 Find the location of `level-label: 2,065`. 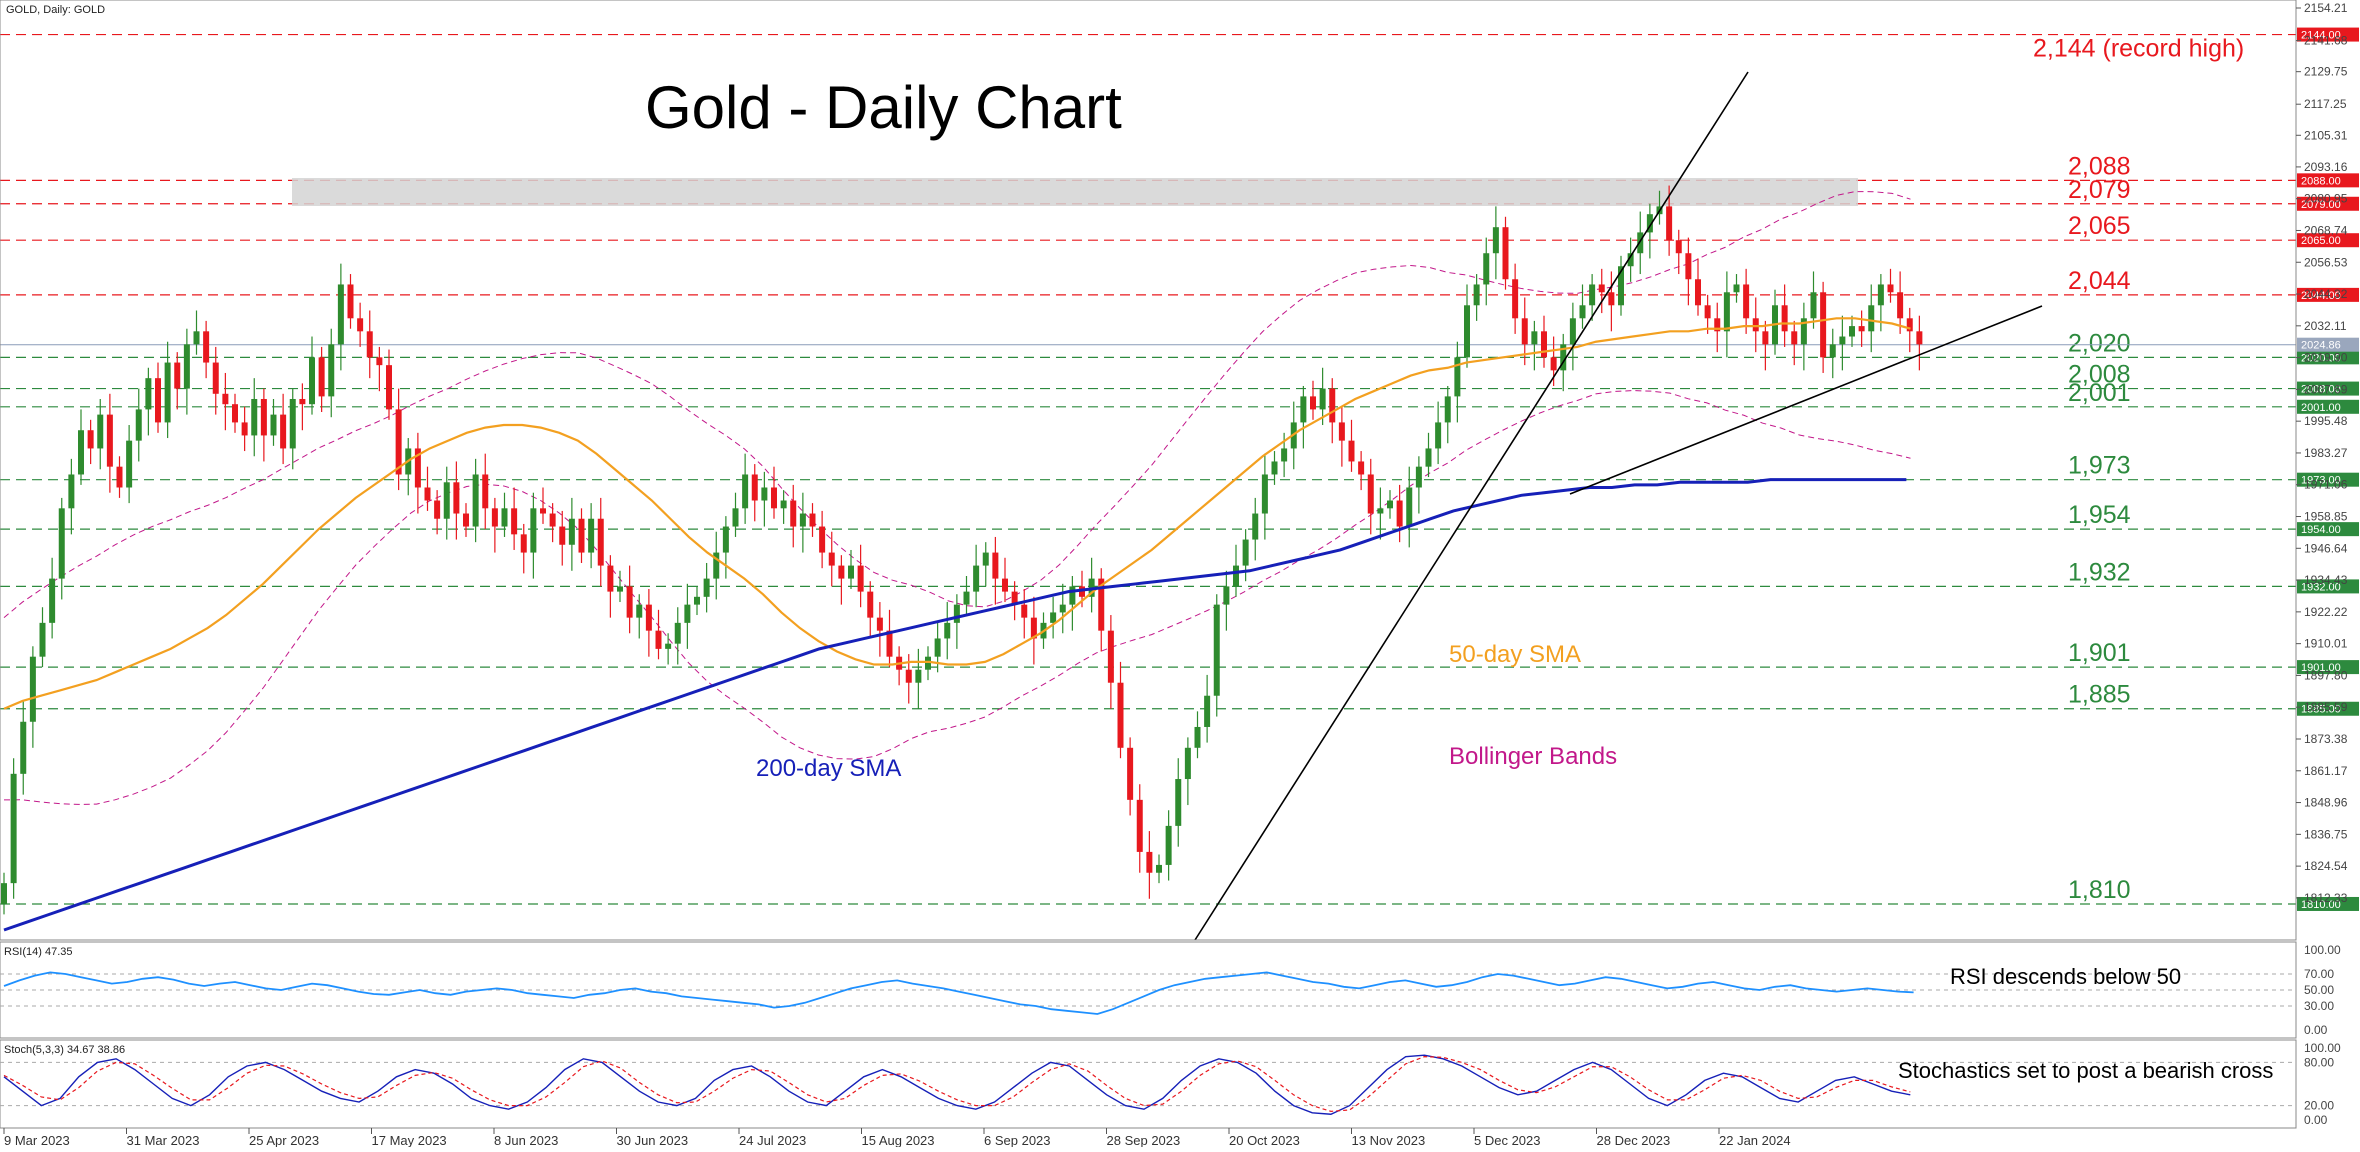

level-label: 2,065 is located at coordinates (2099, 226).